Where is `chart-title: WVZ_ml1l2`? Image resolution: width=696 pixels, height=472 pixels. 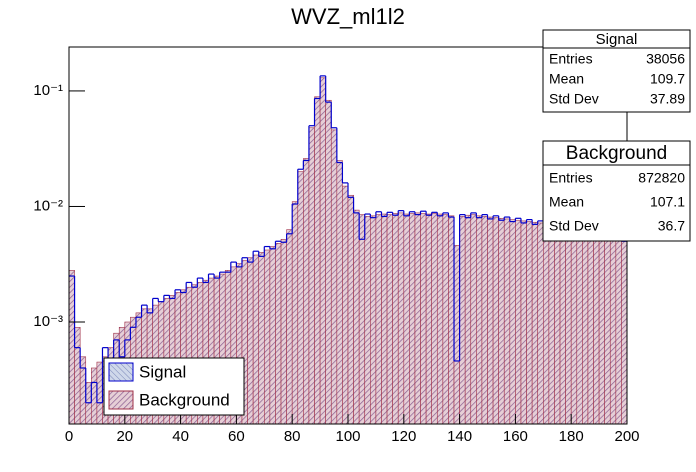
chart-title: WVZ_ml1l2 is located at coordinates (348, 16).